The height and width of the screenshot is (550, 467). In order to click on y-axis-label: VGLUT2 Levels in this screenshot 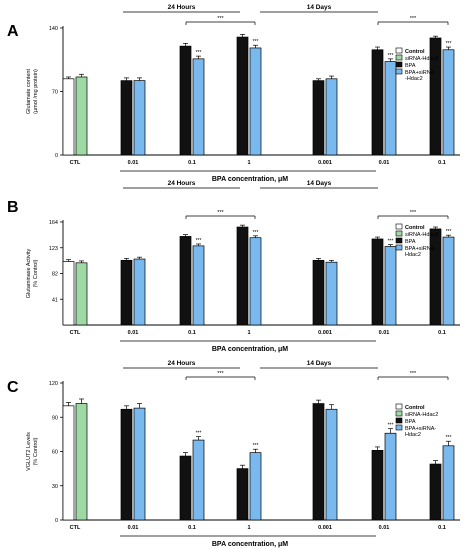, I will do `click(29, 451)`.